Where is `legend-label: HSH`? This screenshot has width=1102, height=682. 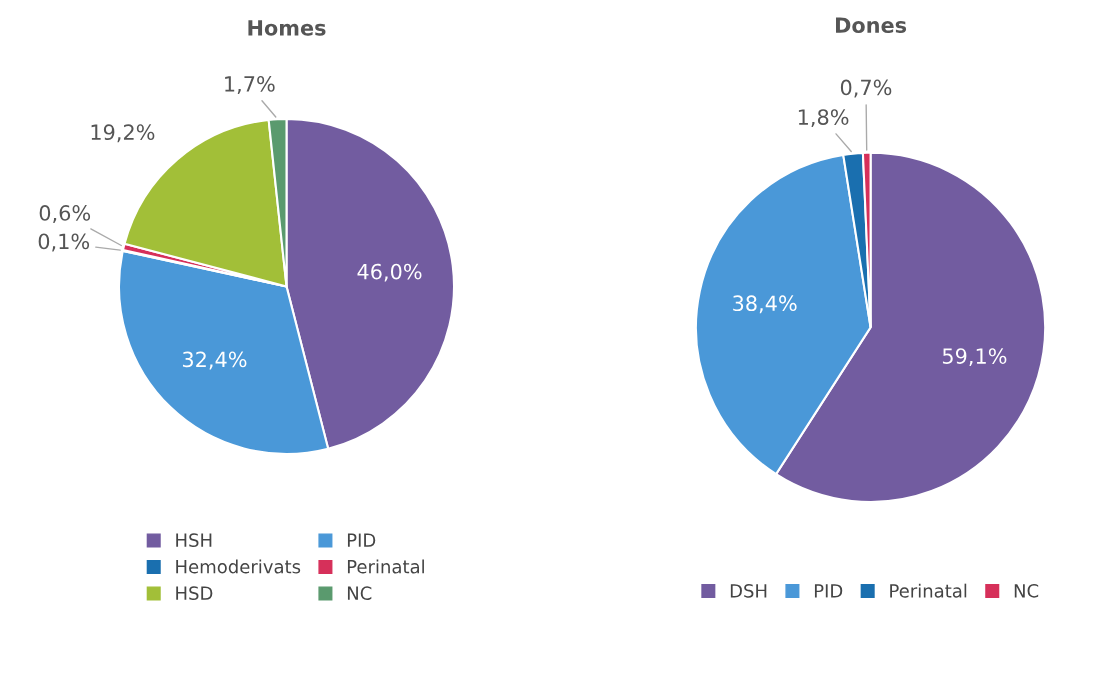 legend-label: HSH is located at coordinates (194, 540).